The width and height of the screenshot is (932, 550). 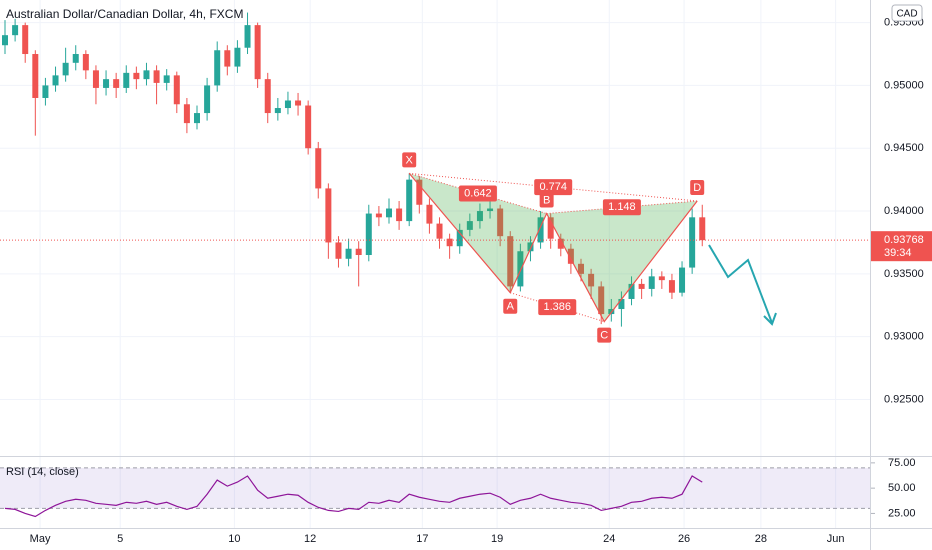 I want to click on ratio-label: 1.148, so click(x=622, y=207).